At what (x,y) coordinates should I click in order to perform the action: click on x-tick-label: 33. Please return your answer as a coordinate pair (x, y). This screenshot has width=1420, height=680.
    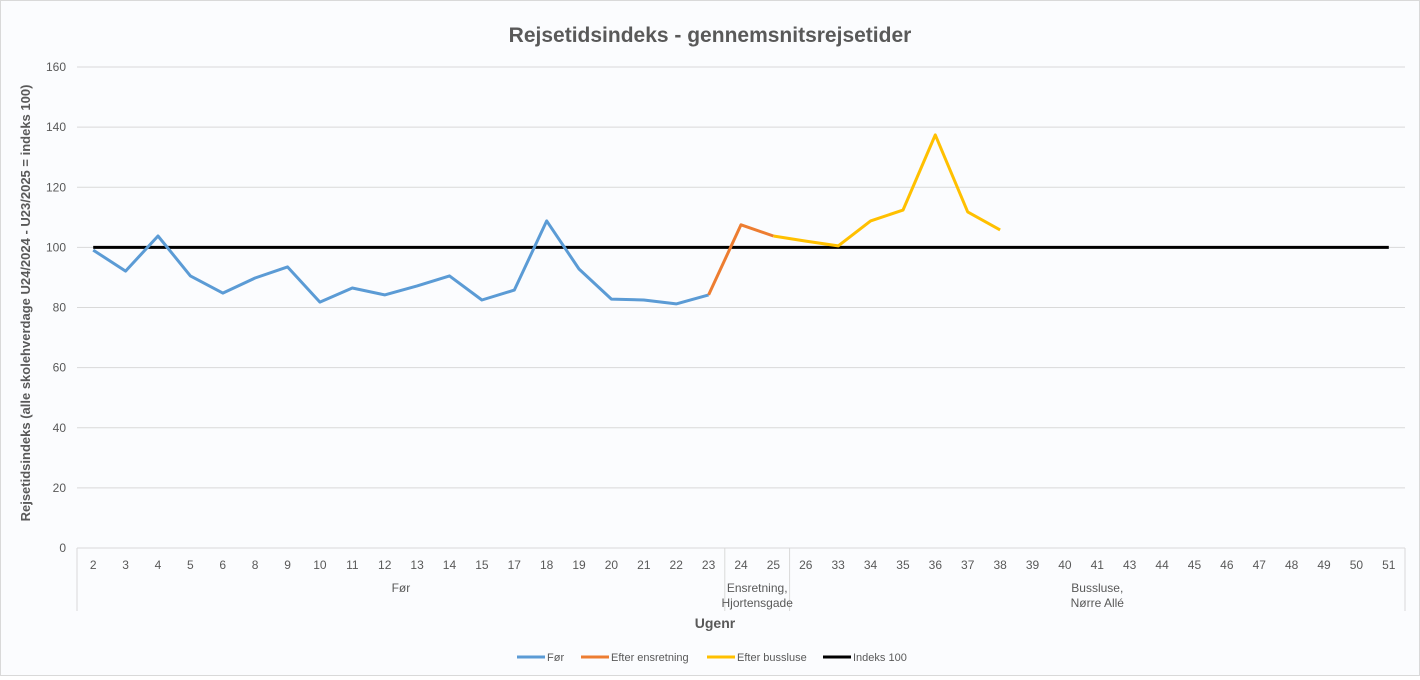
    Looking at the image, I should click on (838, 565).